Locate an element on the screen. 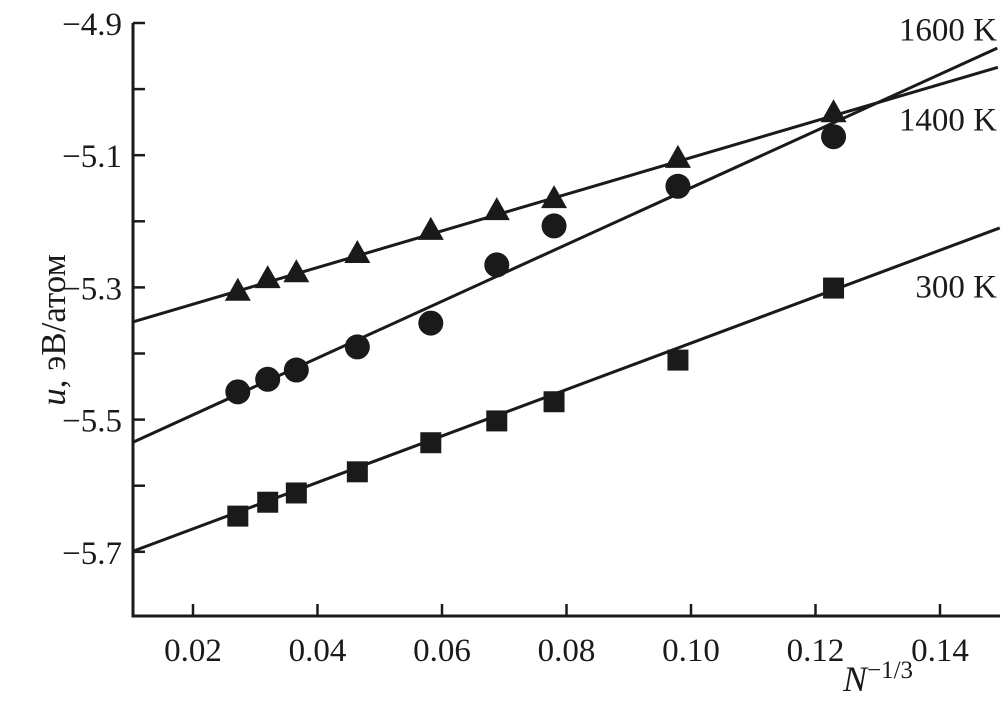 Image resolution: width=1002 pixels, height=714 pixels. x-tick-label: 0.10 is located at coordinates (691, 651).